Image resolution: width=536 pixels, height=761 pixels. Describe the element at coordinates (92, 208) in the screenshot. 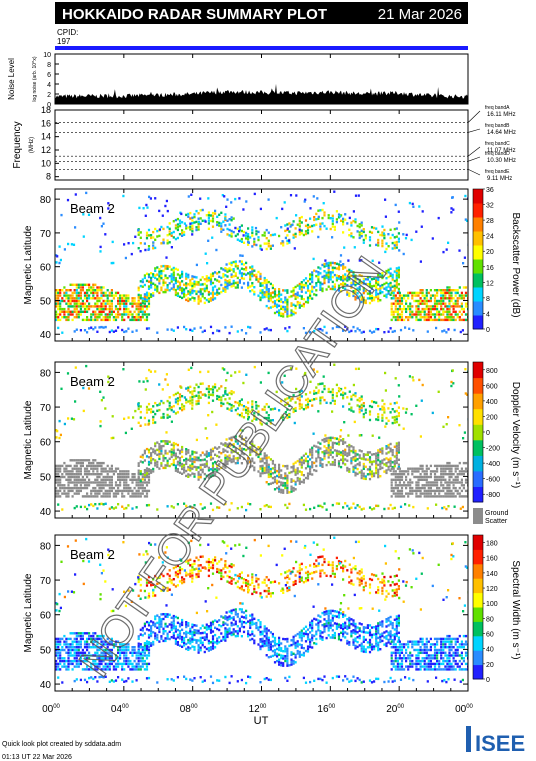

I see `beam-label: Beam 2` at that location.